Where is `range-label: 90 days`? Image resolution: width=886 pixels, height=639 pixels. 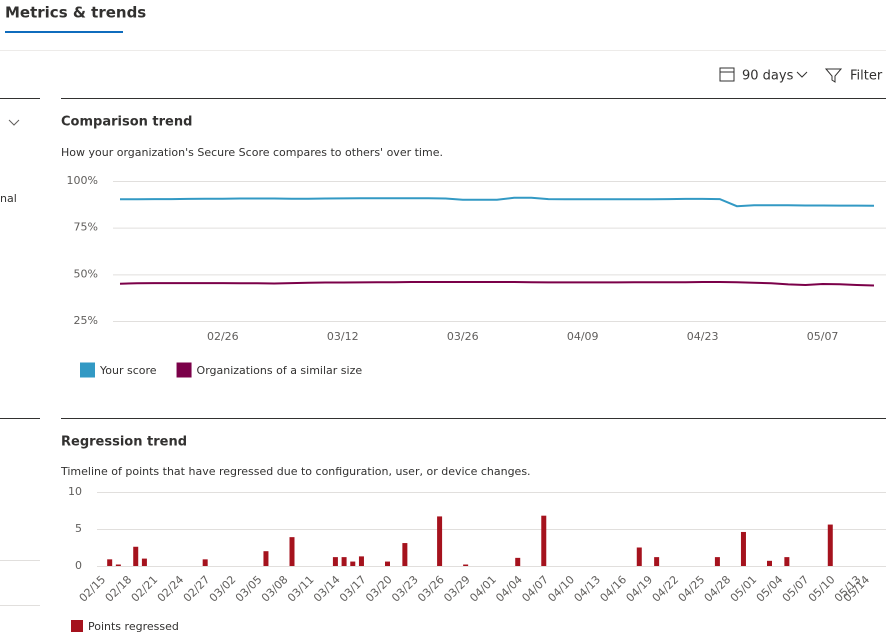
range-label: 90 days is located at coordinates (768, 76).